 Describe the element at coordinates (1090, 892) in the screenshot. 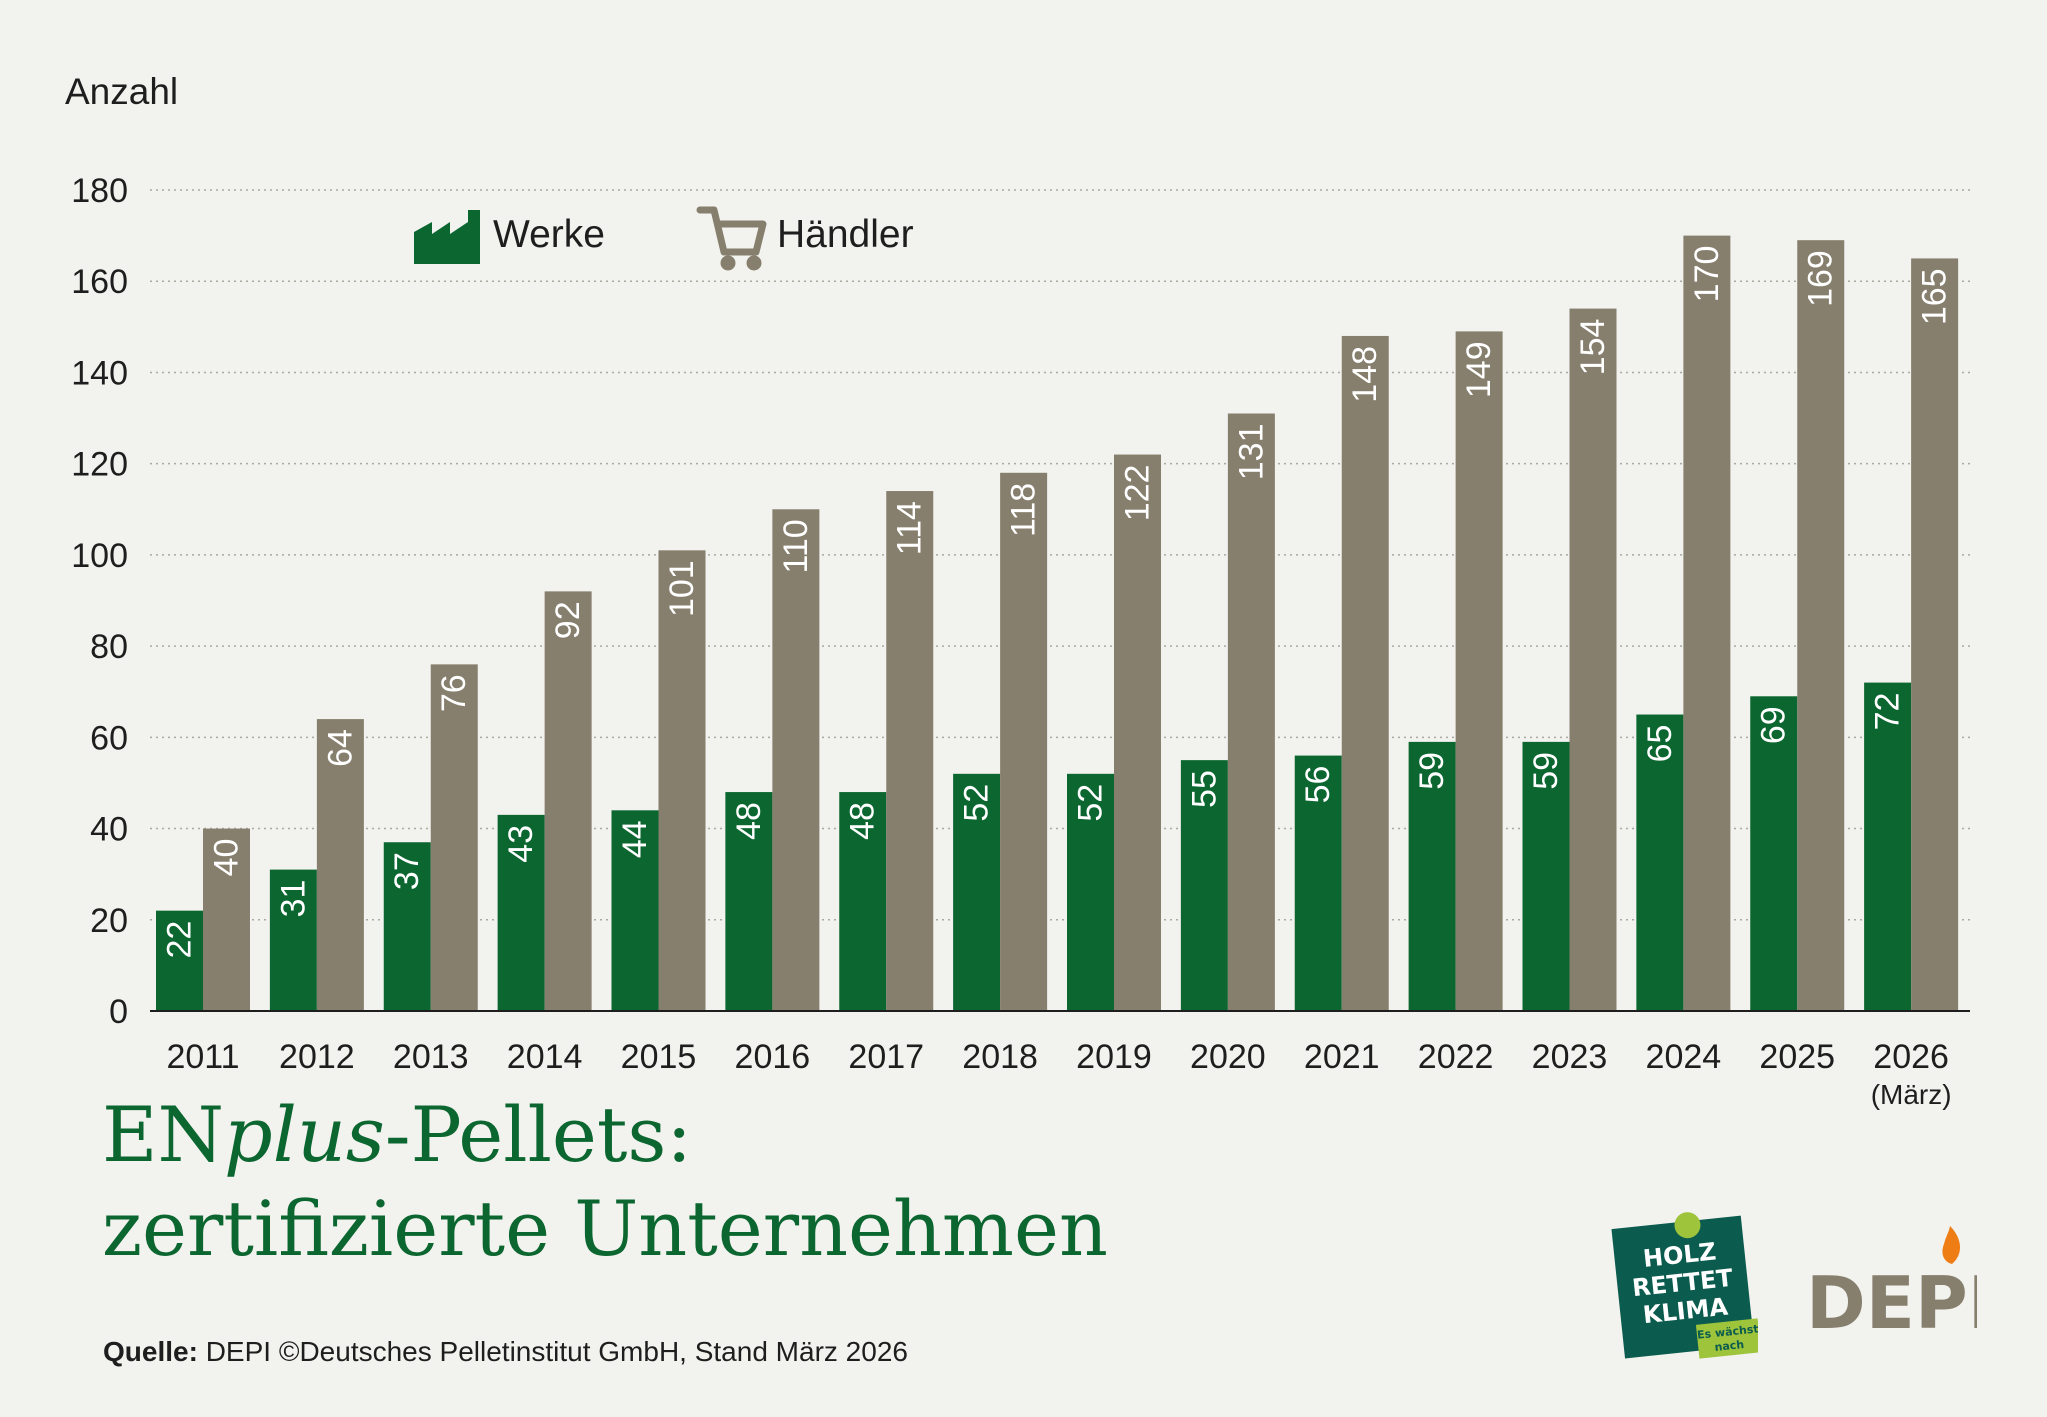

I see `bar-werke-2019` at that location.